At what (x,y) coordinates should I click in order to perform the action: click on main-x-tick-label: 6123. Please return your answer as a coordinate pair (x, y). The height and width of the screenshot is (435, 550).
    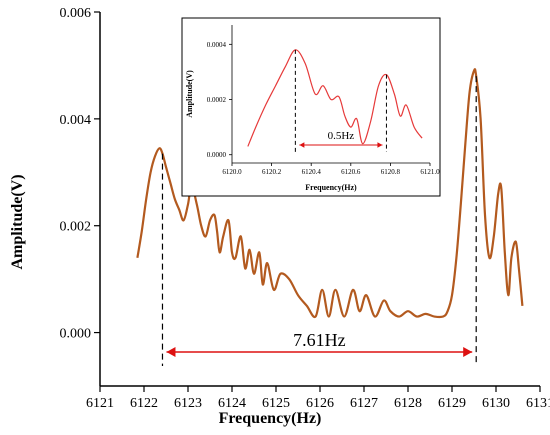
    Looking at the image, I should click on (188, 403).